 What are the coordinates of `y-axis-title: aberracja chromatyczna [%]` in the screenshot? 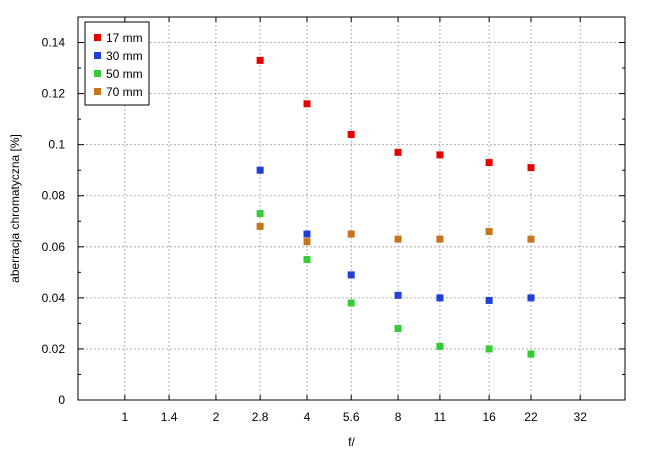 It's located at (15, 208).